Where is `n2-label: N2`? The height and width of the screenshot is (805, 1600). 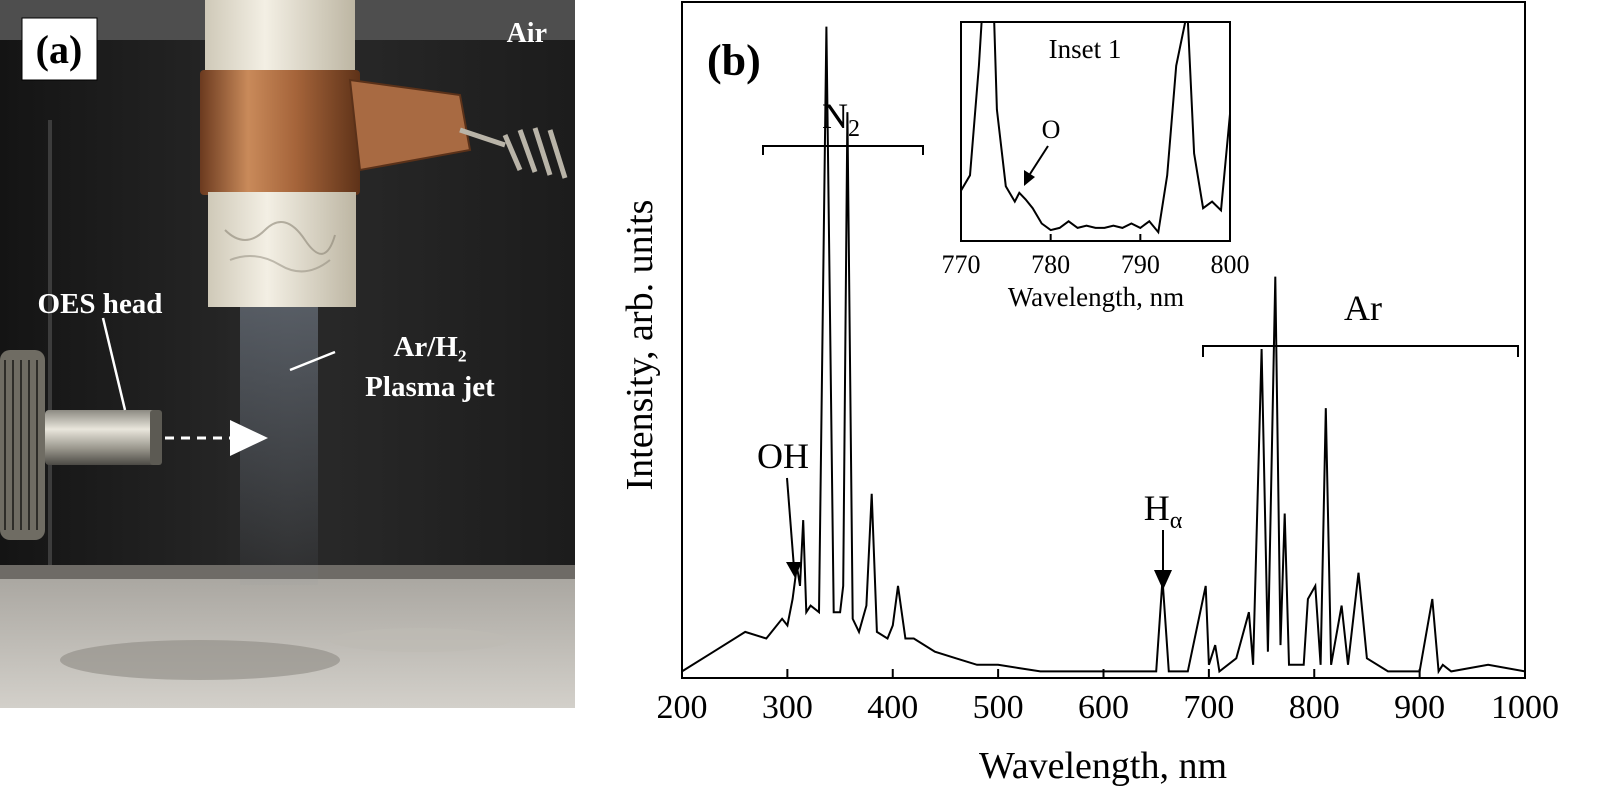 n2-label: N2 is located at coordinates (841, 119).